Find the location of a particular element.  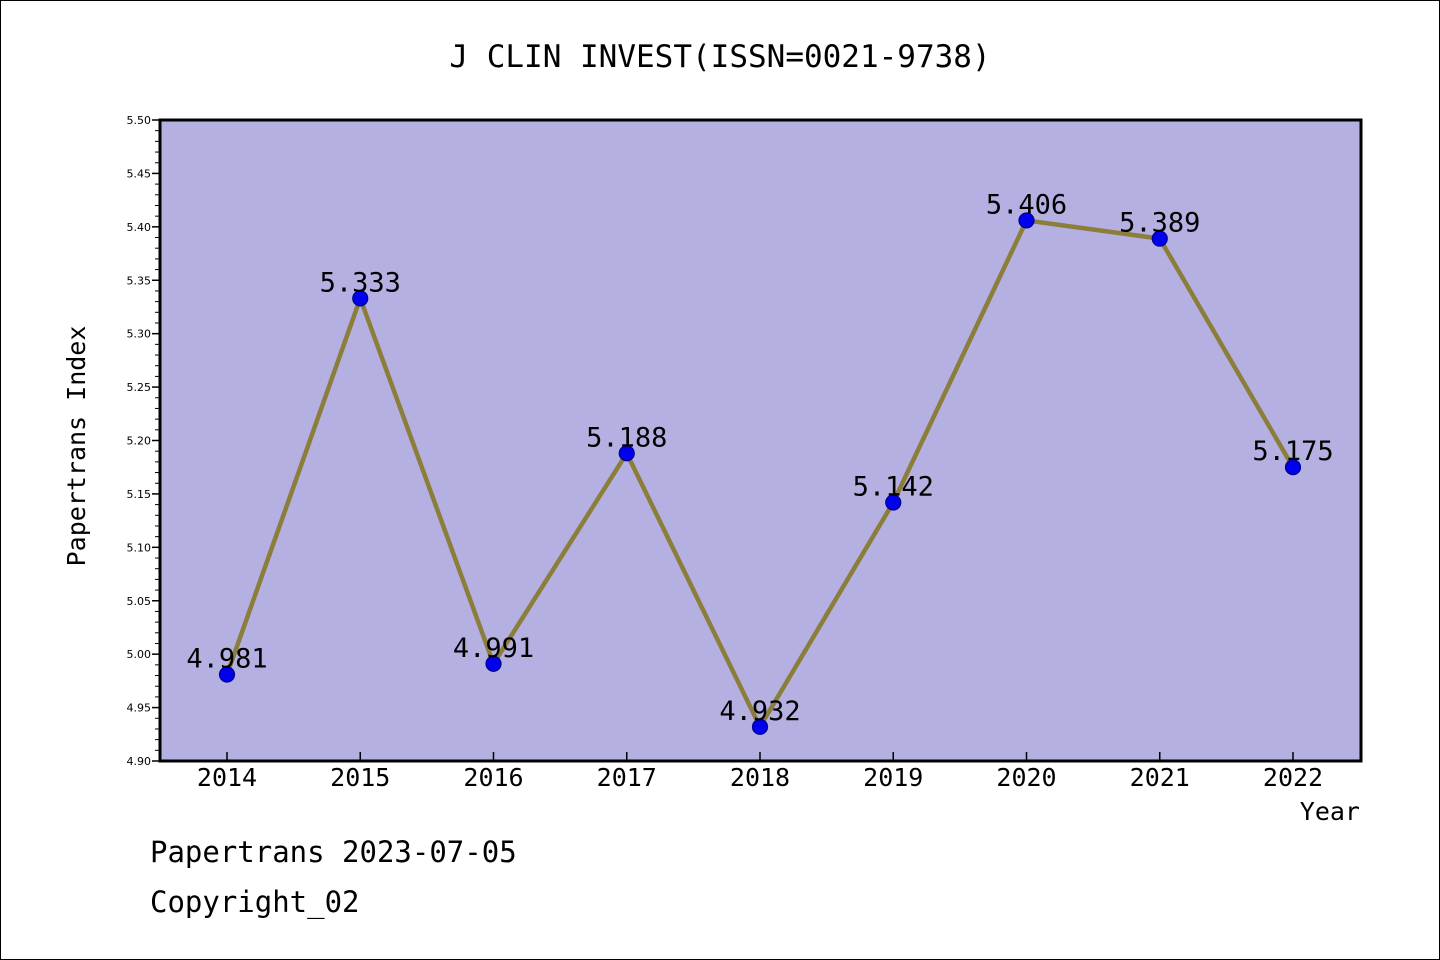

x-axis: 2014 2015 2016 2017 2018 2019 2020 2021 2022 is located at coordinates (760, 772).